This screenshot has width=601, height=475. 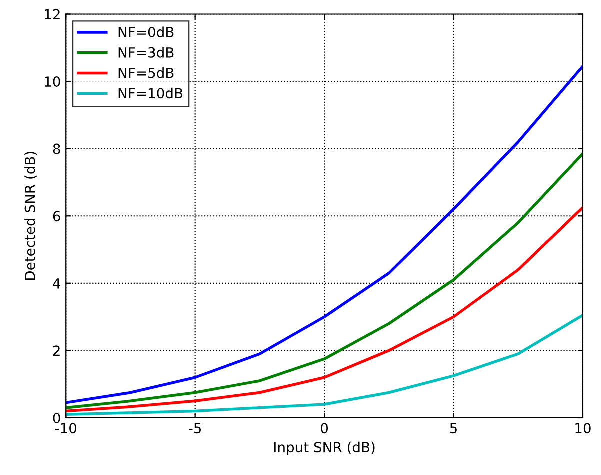 What do you see at coordinates (56, 418) in the screenshot?
I see `y-tick-label: 0` at bounding box center [56, 418].